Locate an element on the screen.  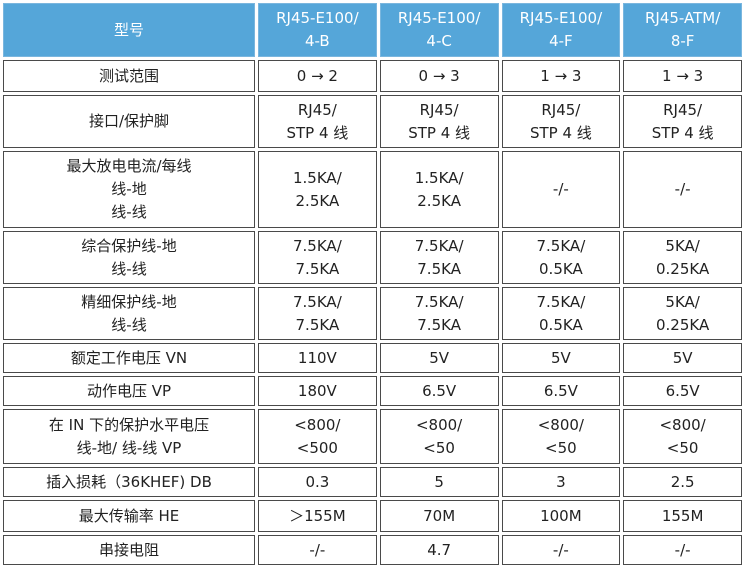
row-label: 综合保护线-地 线-线 is located at coordinates (129, 257).